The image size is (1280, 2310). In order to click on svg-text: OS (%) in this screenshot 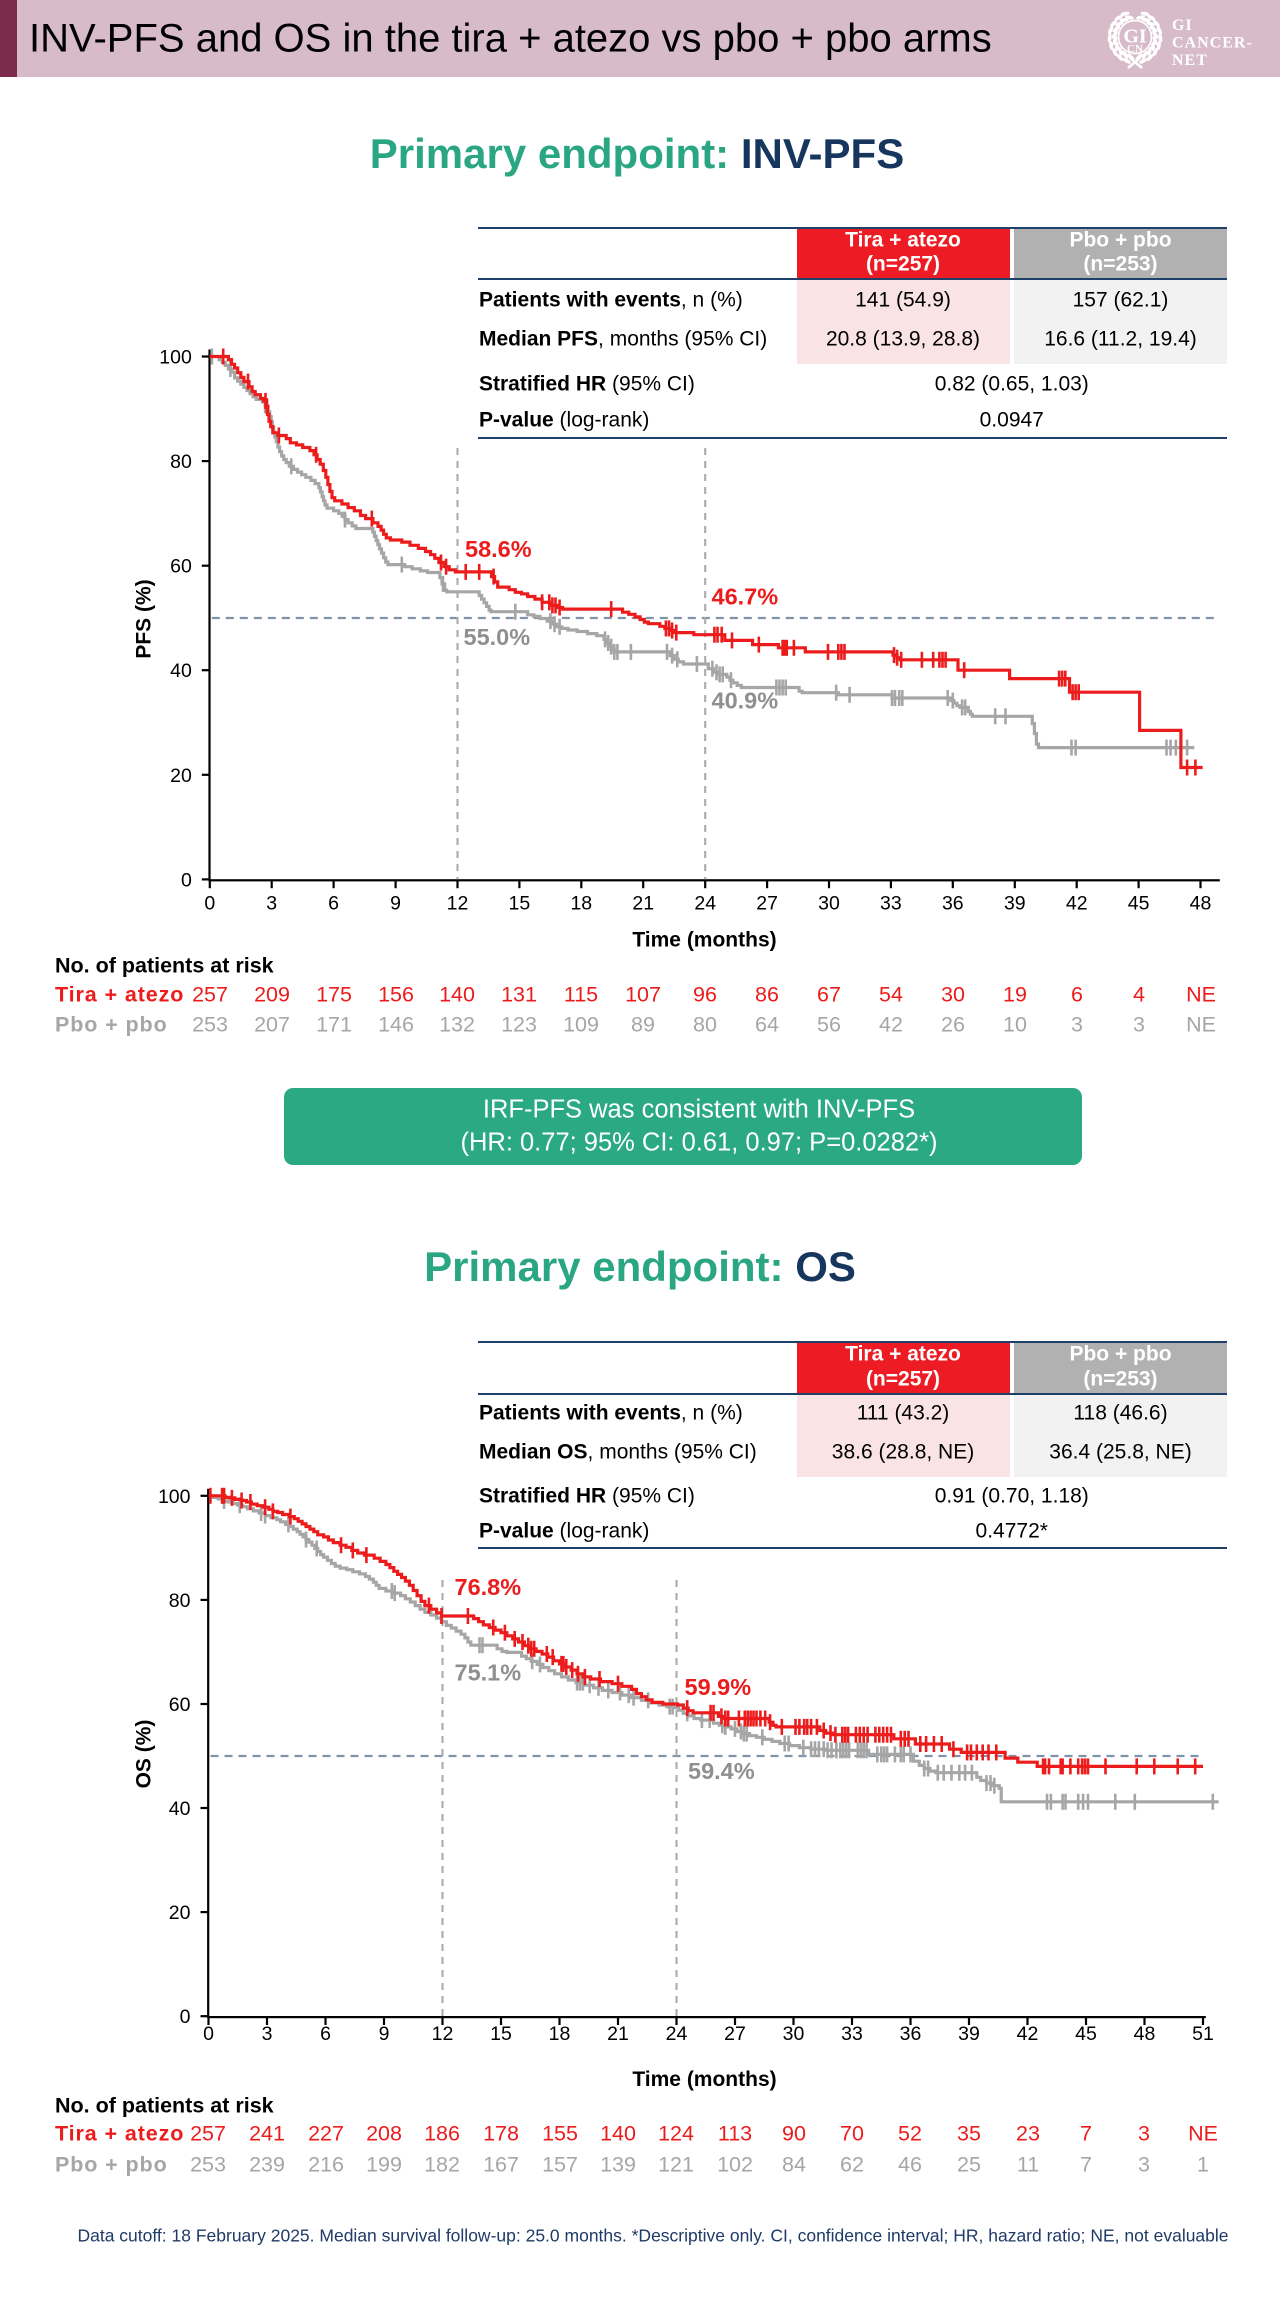, I will do `click(144, 1754)`.